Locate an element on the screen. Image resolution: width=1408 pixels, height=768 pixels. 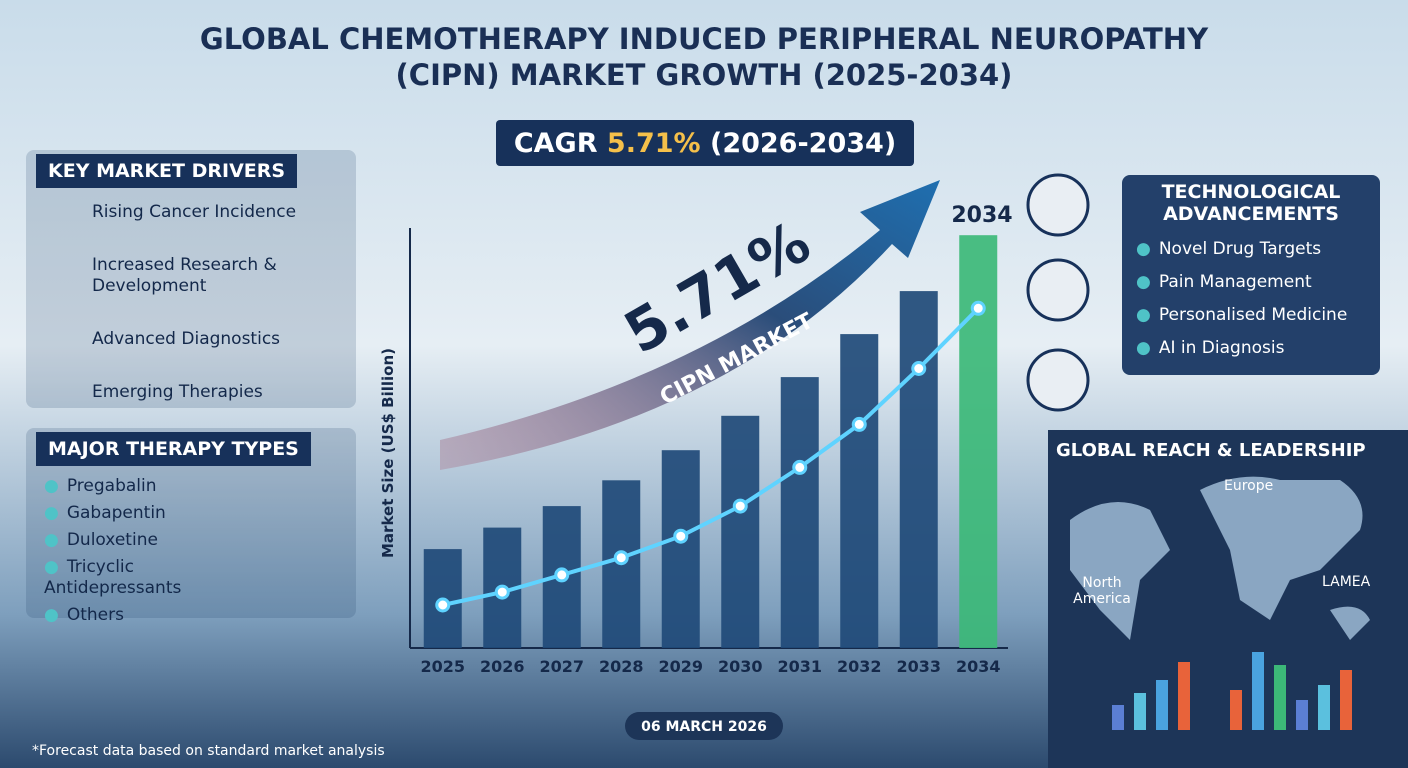
item-text: Increased Research & Development is located at coordinates (184, 275).